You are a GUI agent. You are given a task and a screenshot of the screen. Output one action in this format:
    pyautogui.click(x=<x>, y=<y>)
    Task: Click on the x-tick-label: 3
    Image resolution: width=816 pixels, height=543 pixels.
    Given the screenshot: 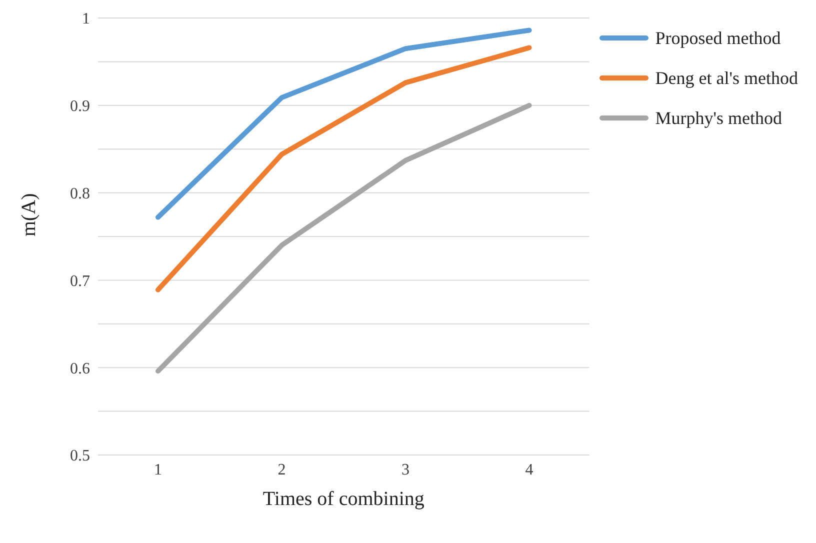 What is the action you would take?
    pyautogui.click(x=406, y=469)
    